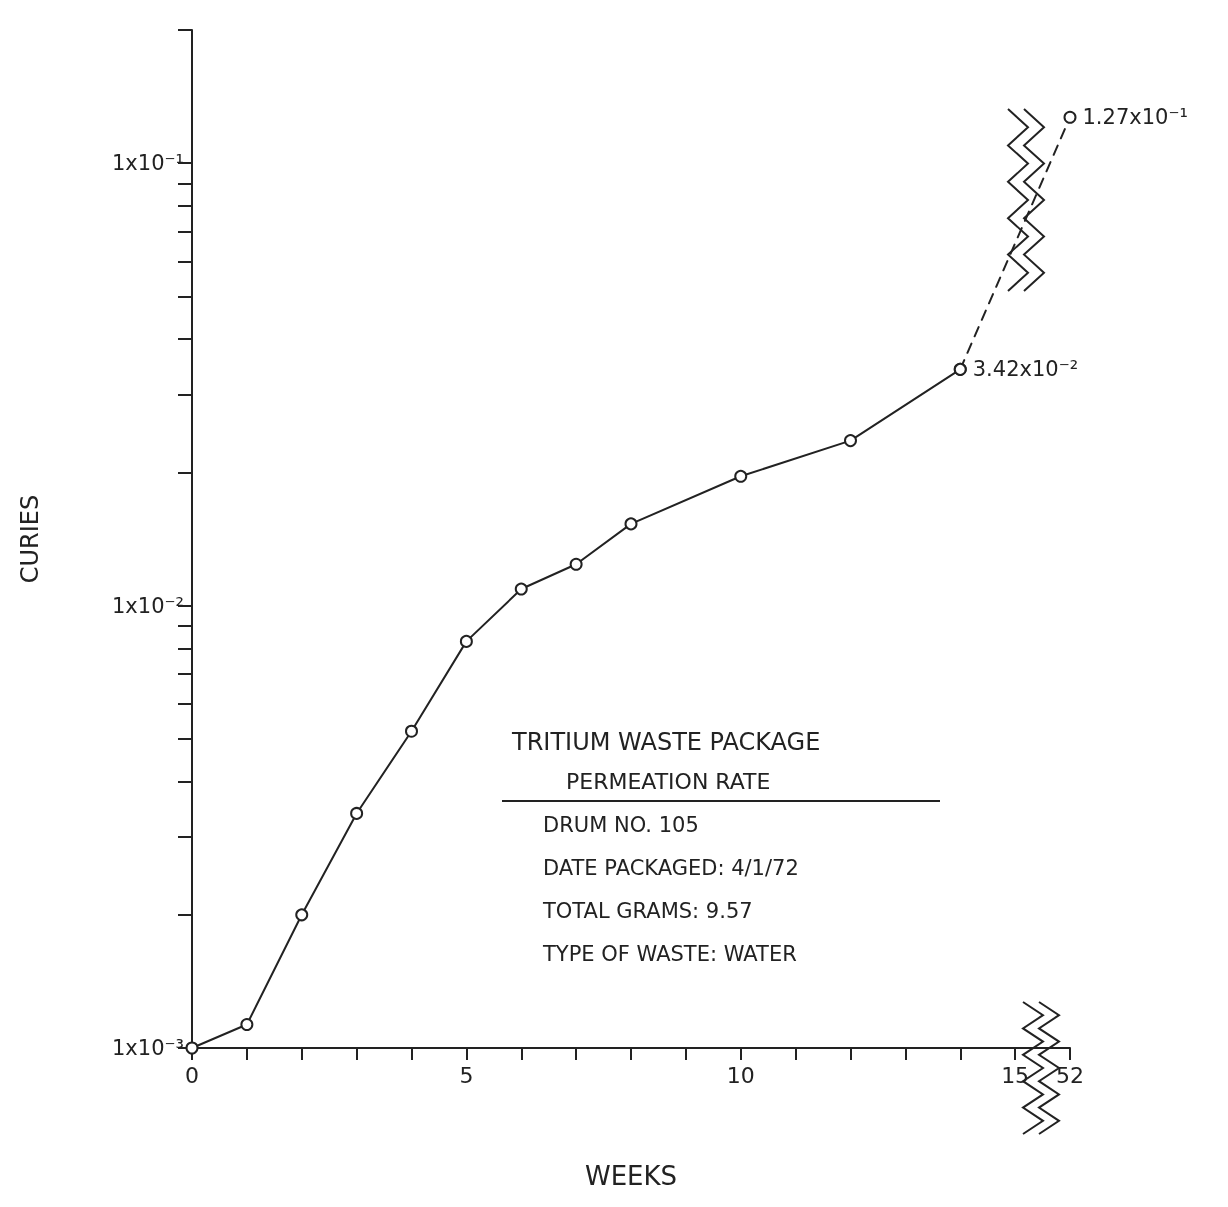 Image resolution: width=1228 pixels, height=1207 pixels. I want to click on annotation: TOTAL GRAMS: 9.57, so click(647, 910).